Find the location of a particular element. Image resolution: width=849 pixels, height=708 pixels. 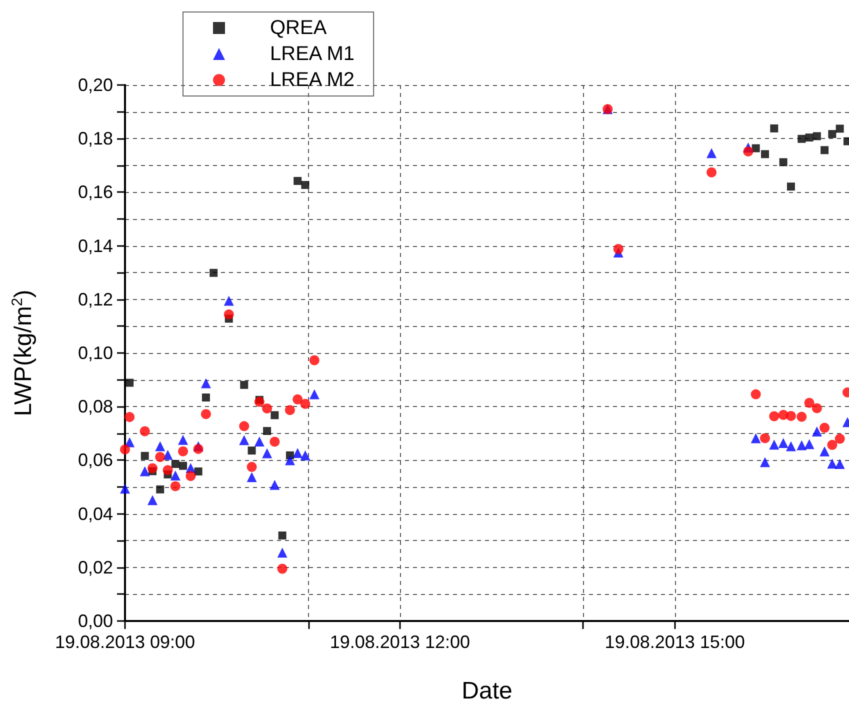

y-axis-title: LWP(kg/m2) is located at coordinates (23, 353).